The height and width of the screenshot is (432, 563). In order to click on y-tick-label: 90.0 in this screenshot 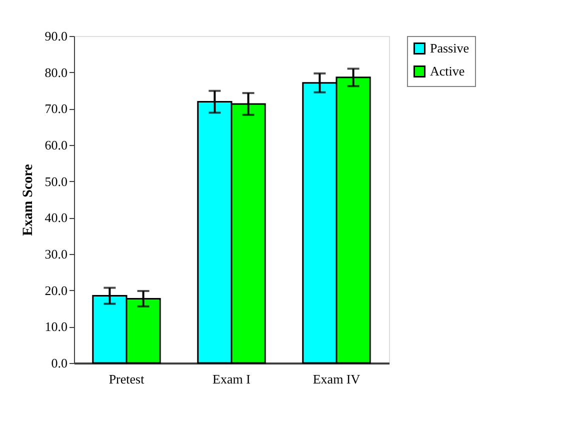, I will do `click(56, 36)`.